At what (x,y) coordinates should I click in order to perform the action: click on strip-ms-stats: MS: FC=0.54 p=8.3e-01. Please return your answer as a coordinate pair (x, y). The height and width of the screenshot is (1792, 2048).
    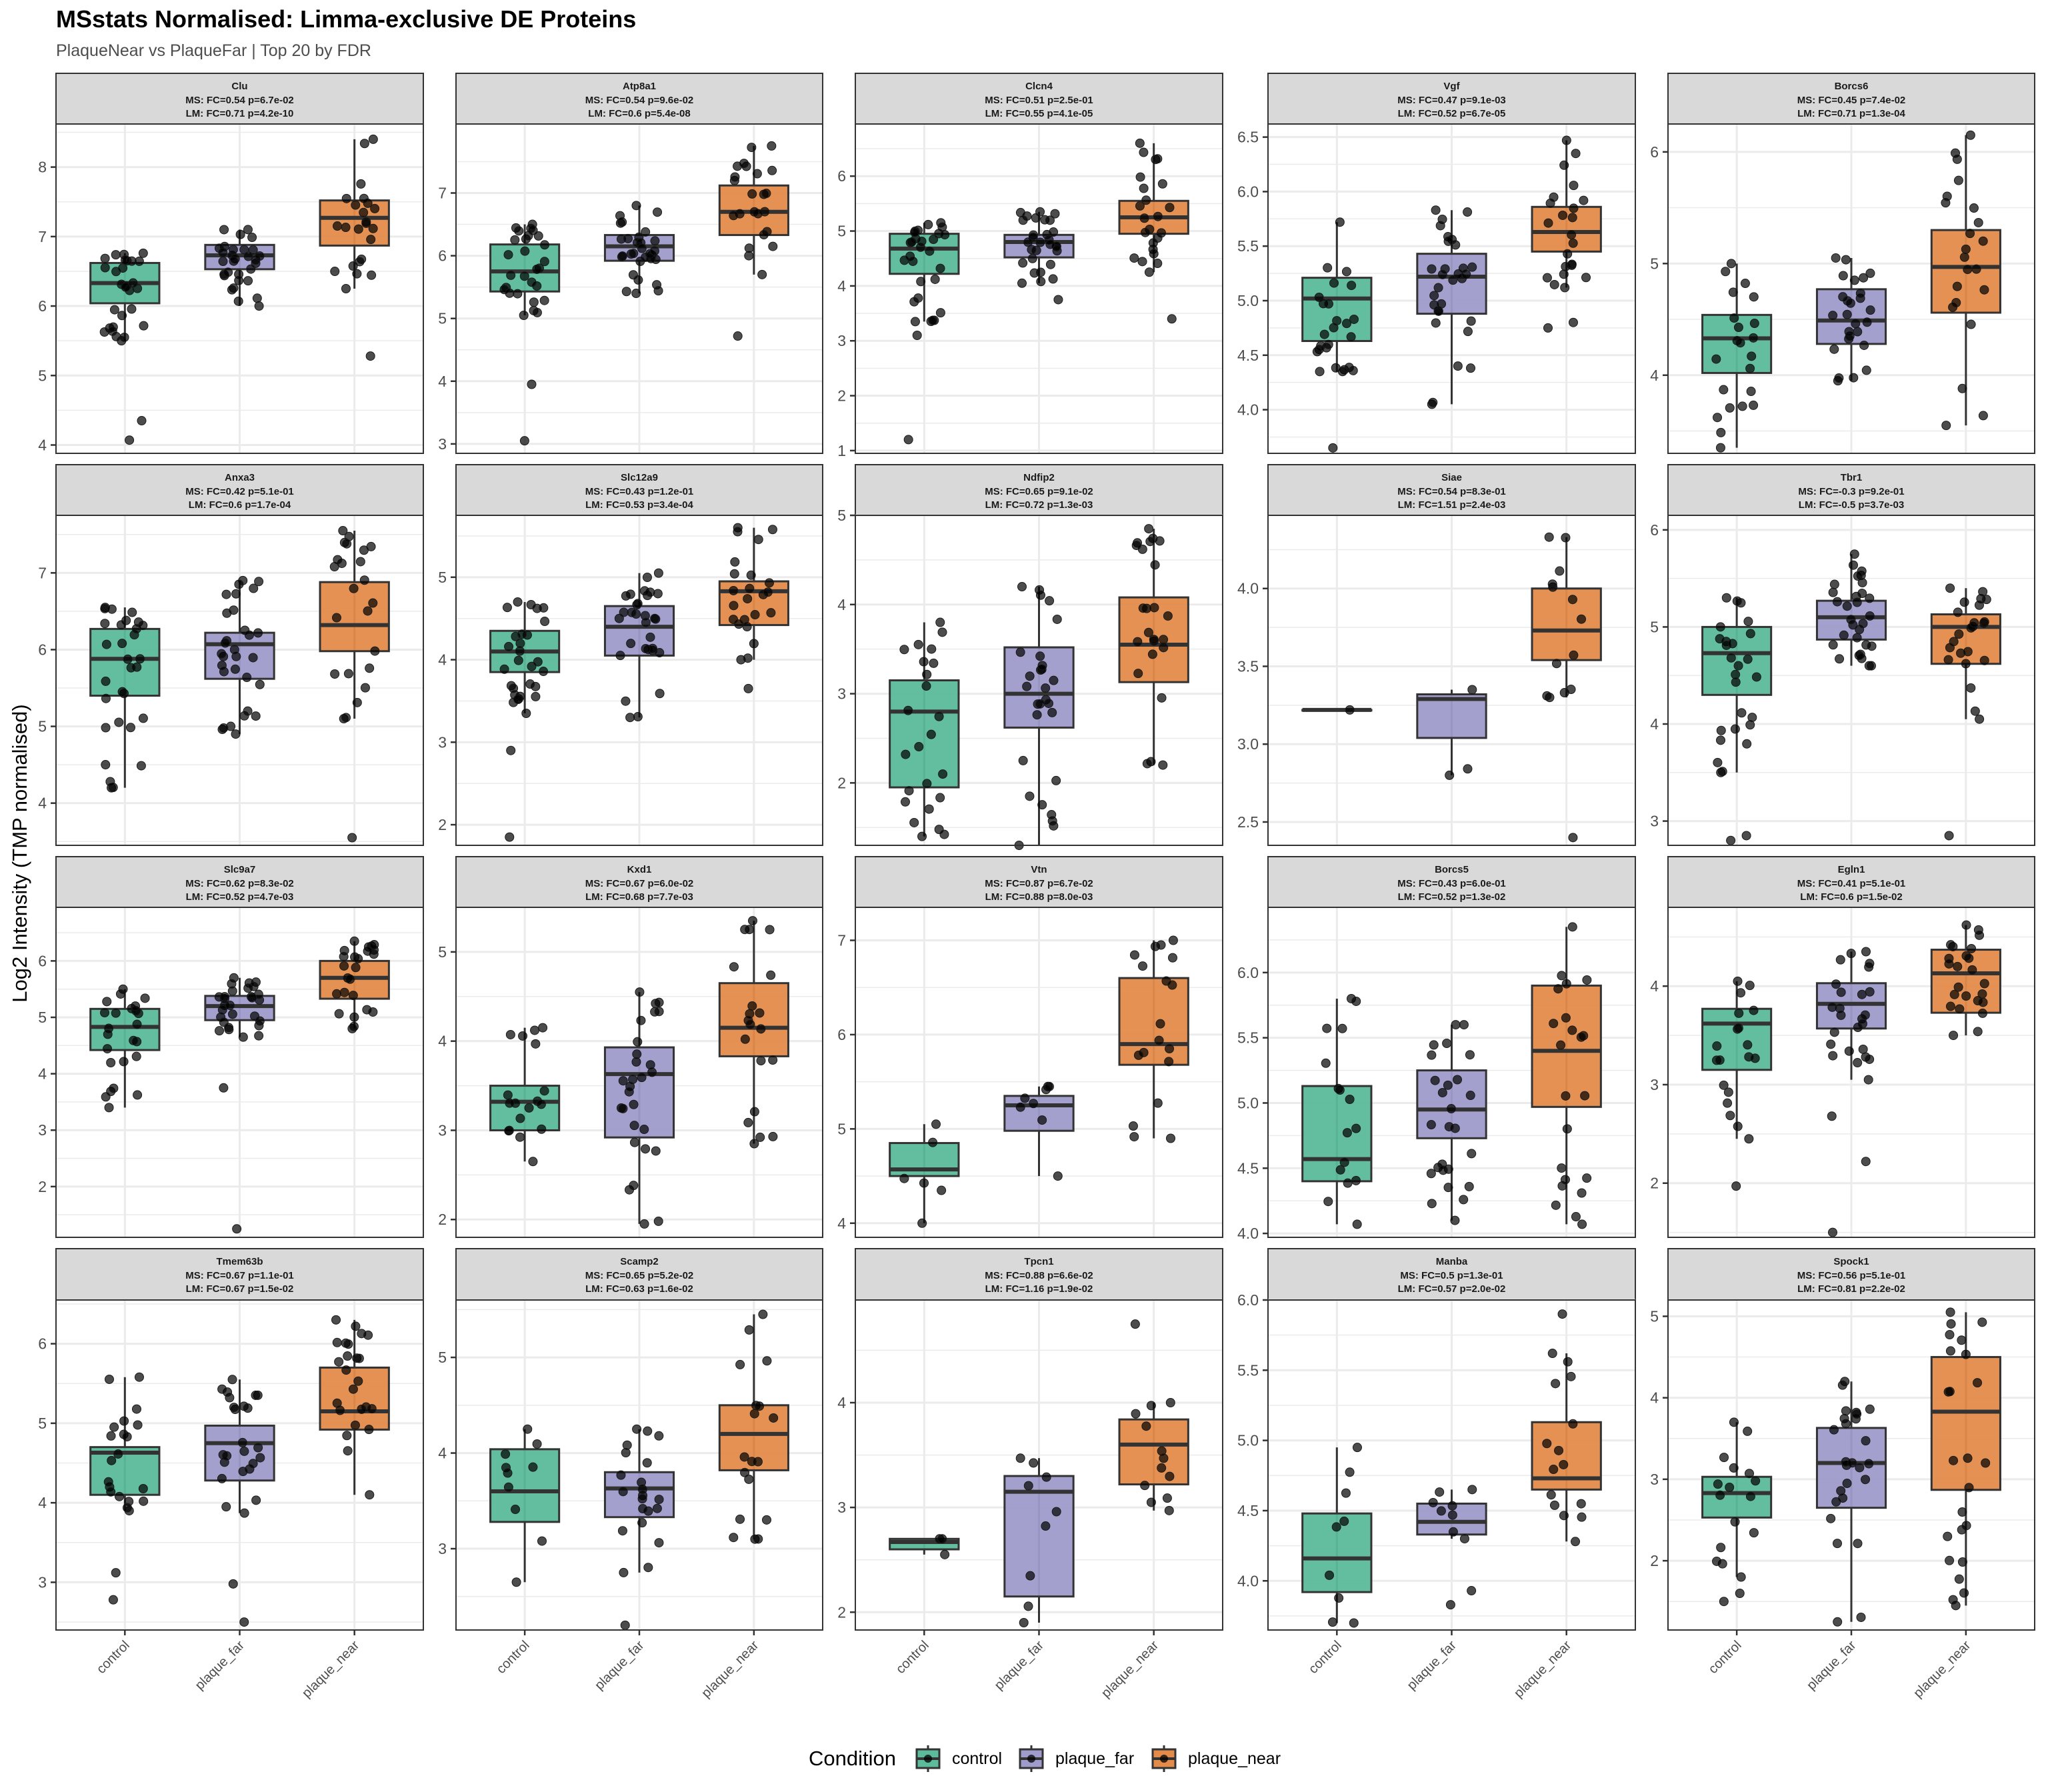
    Looking at the image, I should click on (1451, 491).